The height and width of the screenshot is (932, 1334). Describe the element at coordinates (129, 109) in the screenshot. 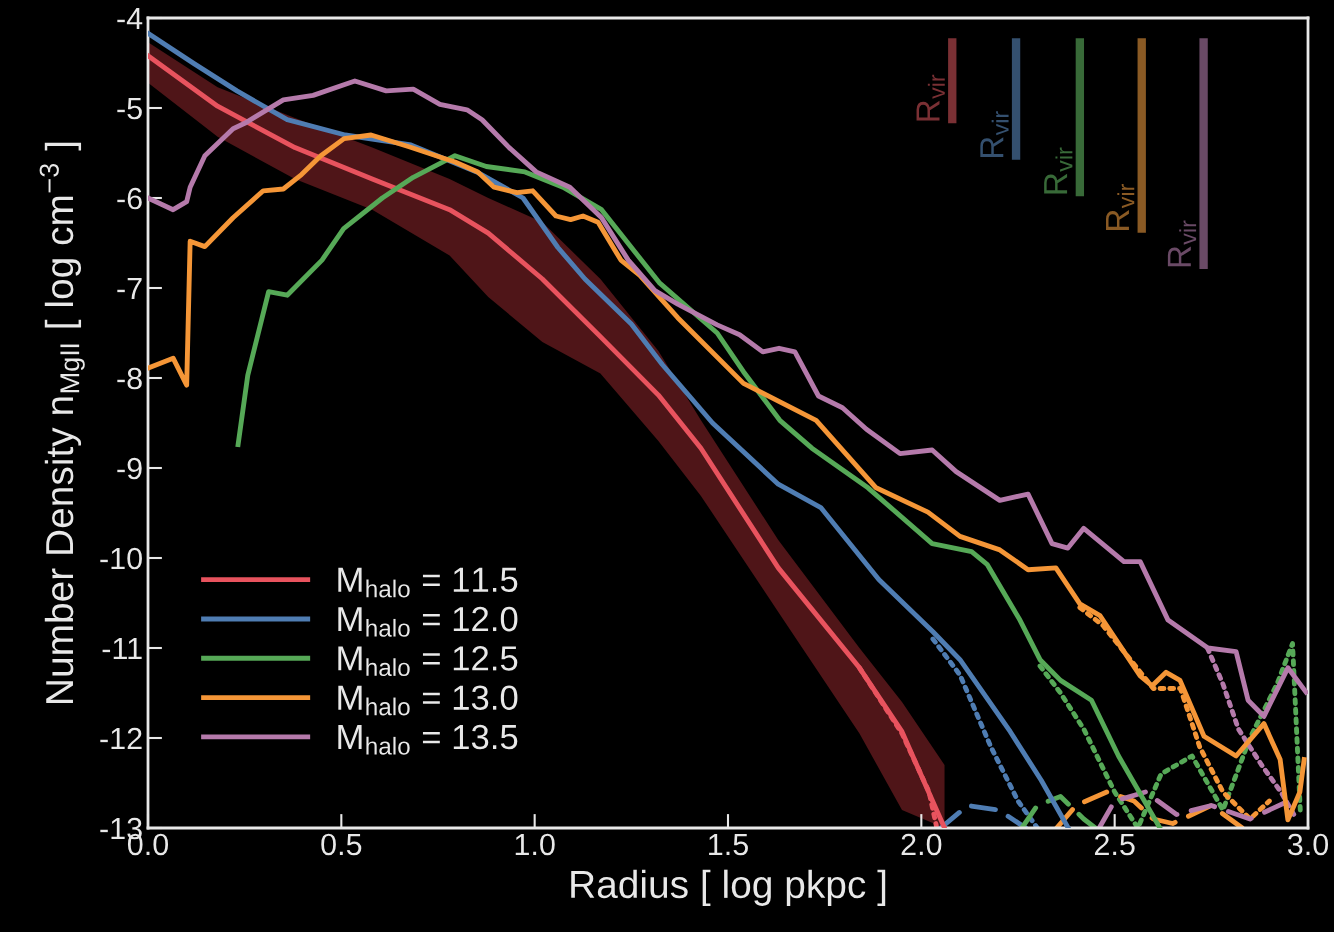

I see `y-tick-label: -5` at that location.